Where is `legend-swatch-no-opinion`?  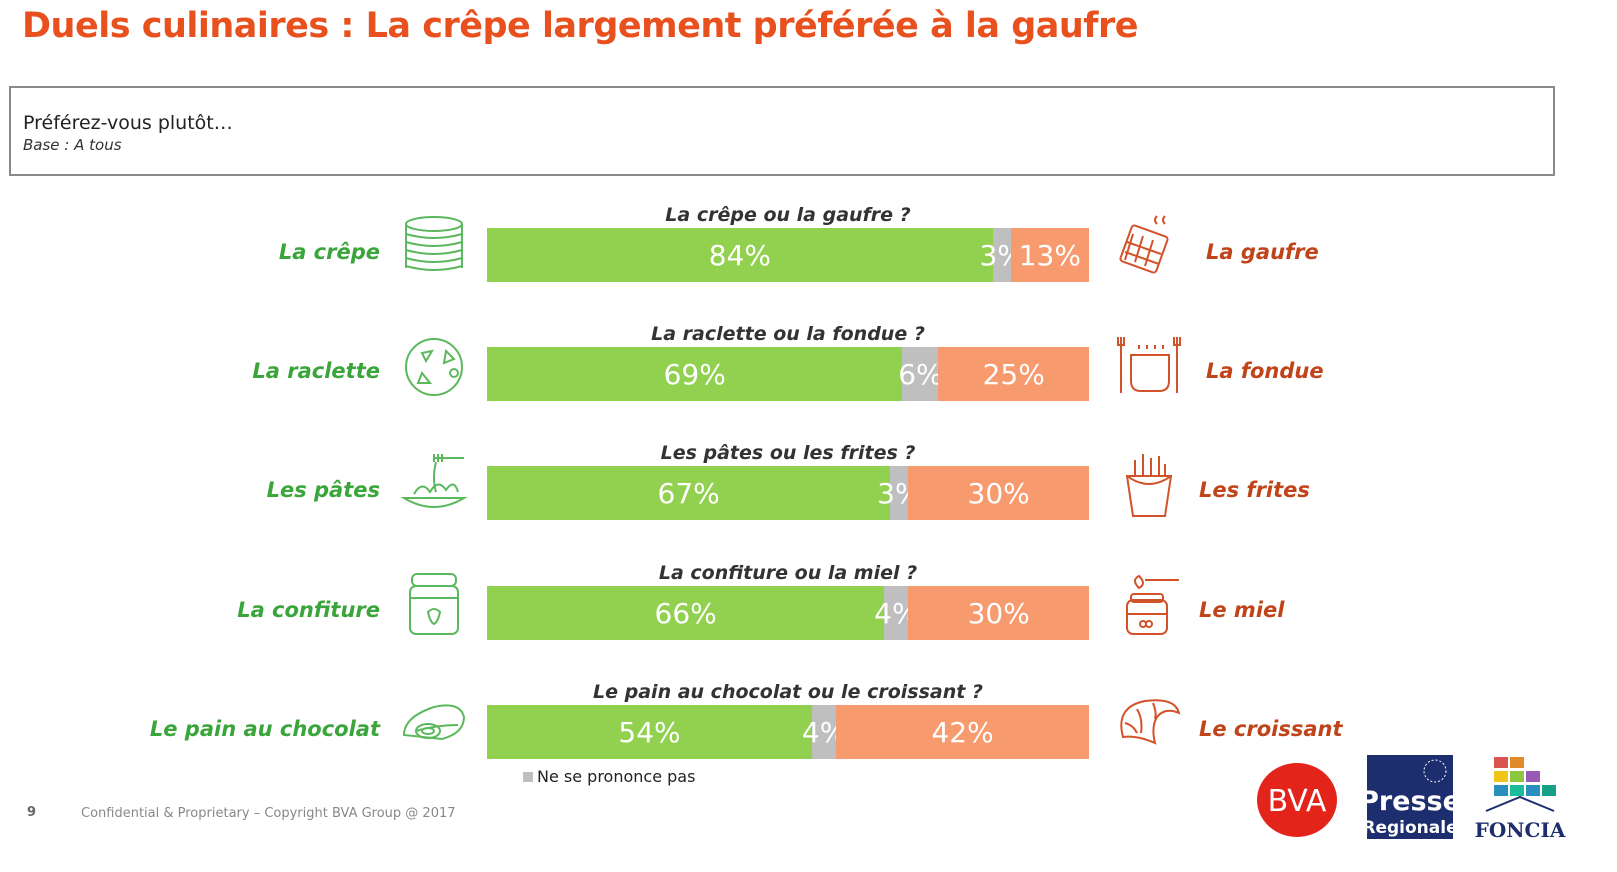 legend-swatch-no-opinion is located at coordinates (528, 776).